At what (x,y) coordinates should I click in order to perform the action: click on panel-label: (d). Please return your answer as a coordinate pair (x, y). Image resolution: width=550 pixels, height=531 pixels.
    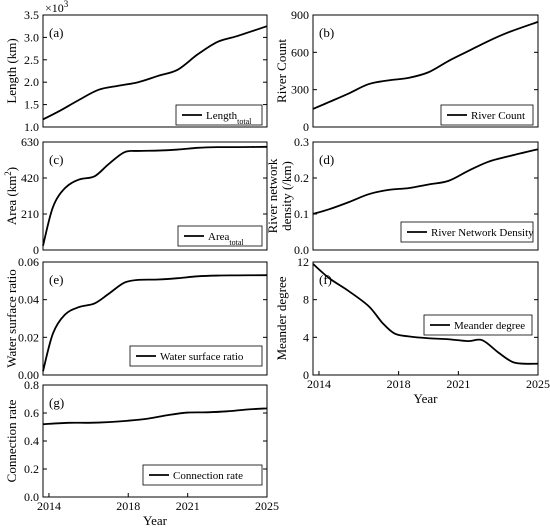
    Looking at the image, I should click on (326, 159).